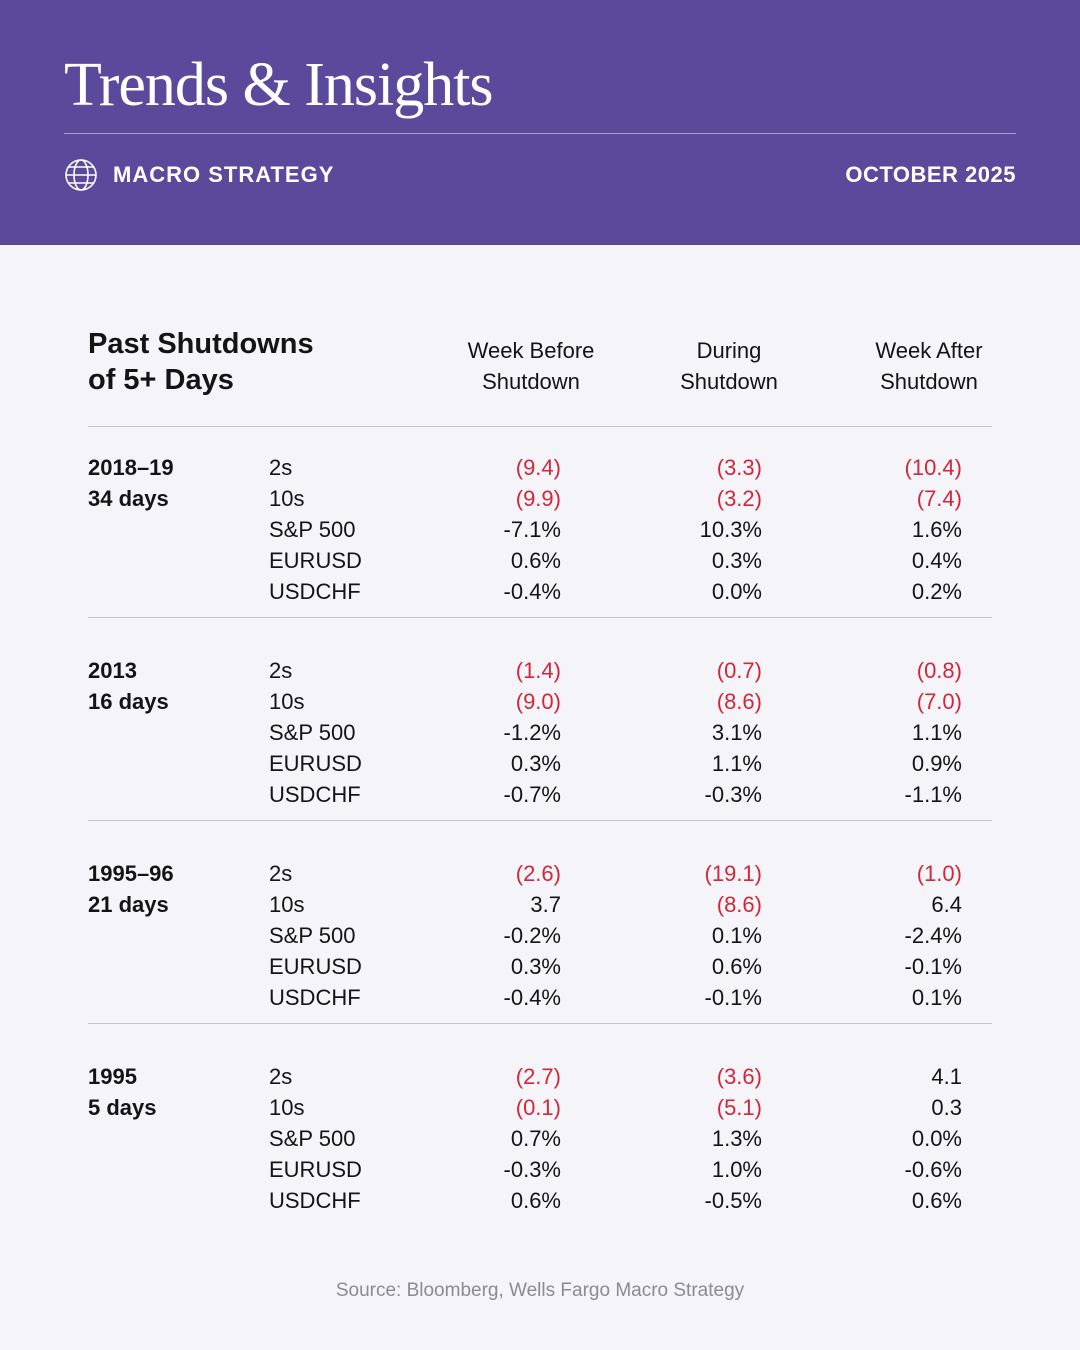 Image resolution: width=1080 pixels, height=1350 pixels. Describe the element at coordinates (739, 1076) in the screenshot. I see `value-cell: (3.6)` at that location.